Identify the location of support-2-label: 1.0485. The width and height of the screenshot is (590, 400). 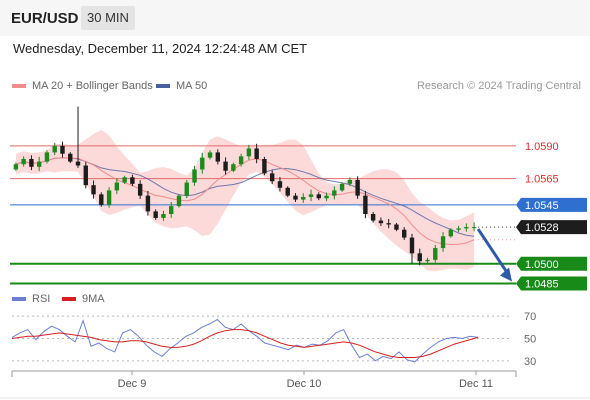
(542, 284).